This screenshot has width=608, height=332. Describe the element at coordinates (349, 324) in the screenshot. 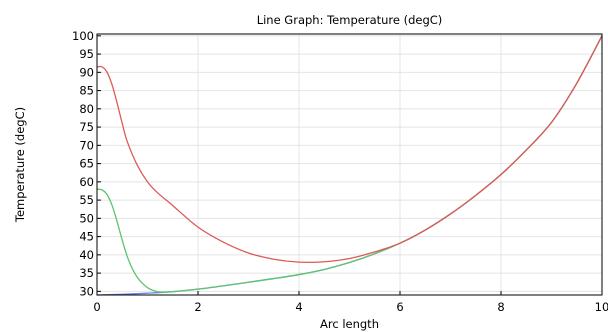

I see `x-axis-label: Arc length` at that location.